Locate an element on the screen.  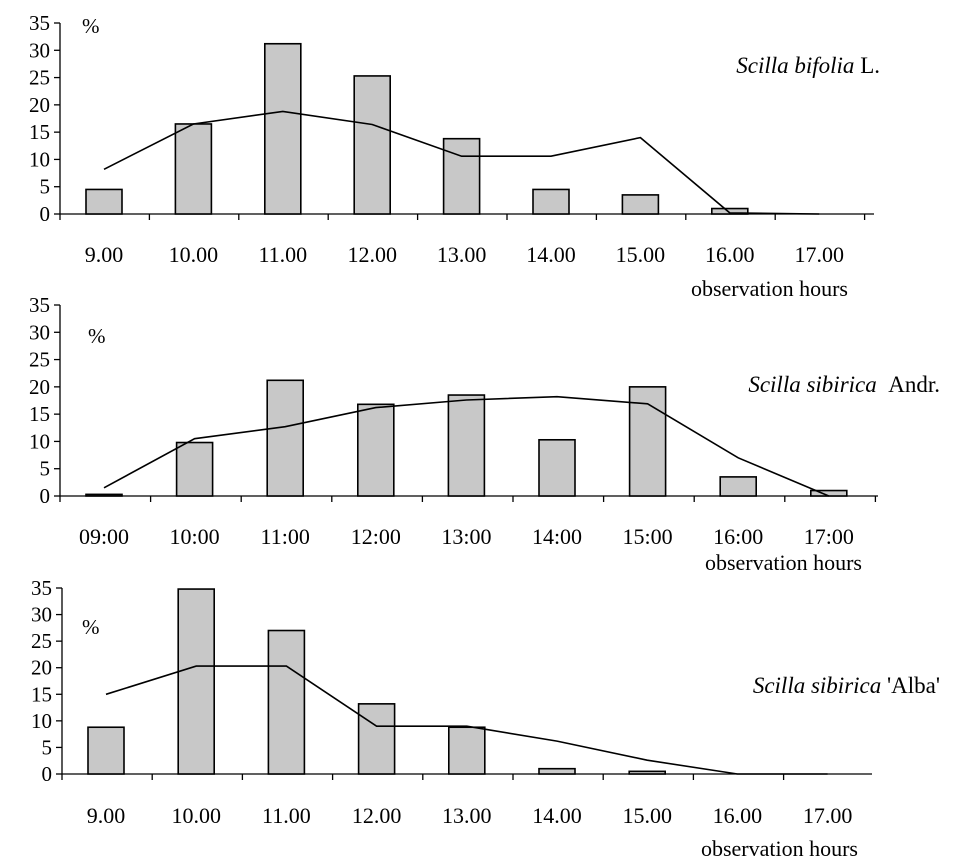
species-name: Scilla bifolia is located at coordinates (795, 65).